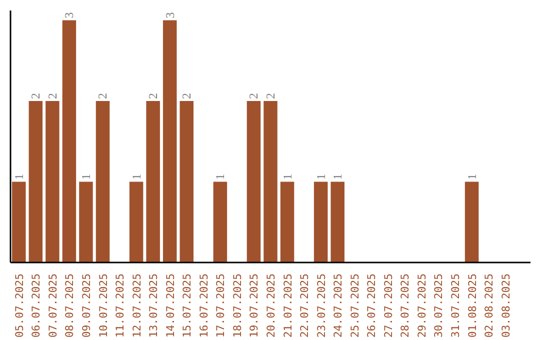 This screenshot has width=540, height=340. What do you see at coordinates (170, 306) in the screenshot?
I see `x-tick-label: 14.07.2025` at bounding box center [170, 306].